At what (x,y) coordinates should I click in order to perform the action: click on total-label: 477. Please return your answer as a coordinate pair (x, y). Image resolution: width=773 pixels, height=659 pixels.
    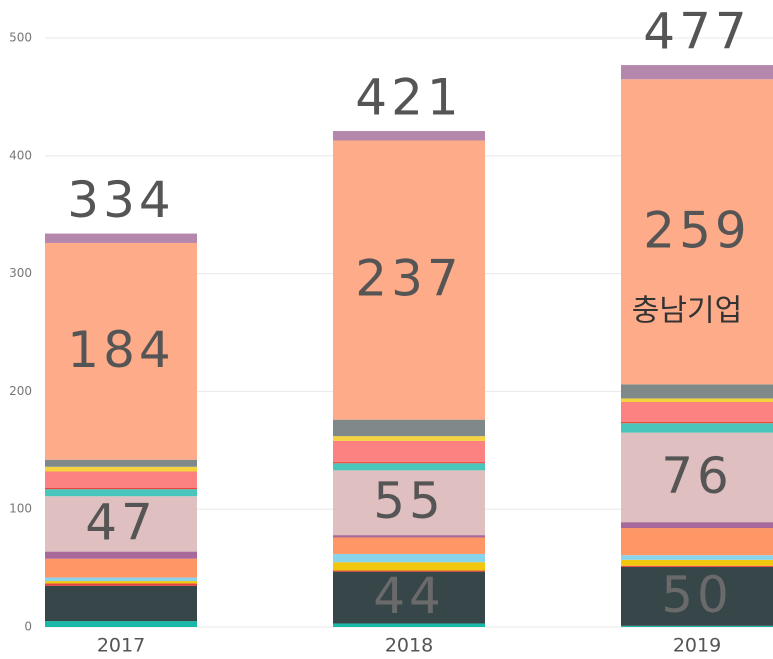
    Looking at the image, I should click on (696, 32).